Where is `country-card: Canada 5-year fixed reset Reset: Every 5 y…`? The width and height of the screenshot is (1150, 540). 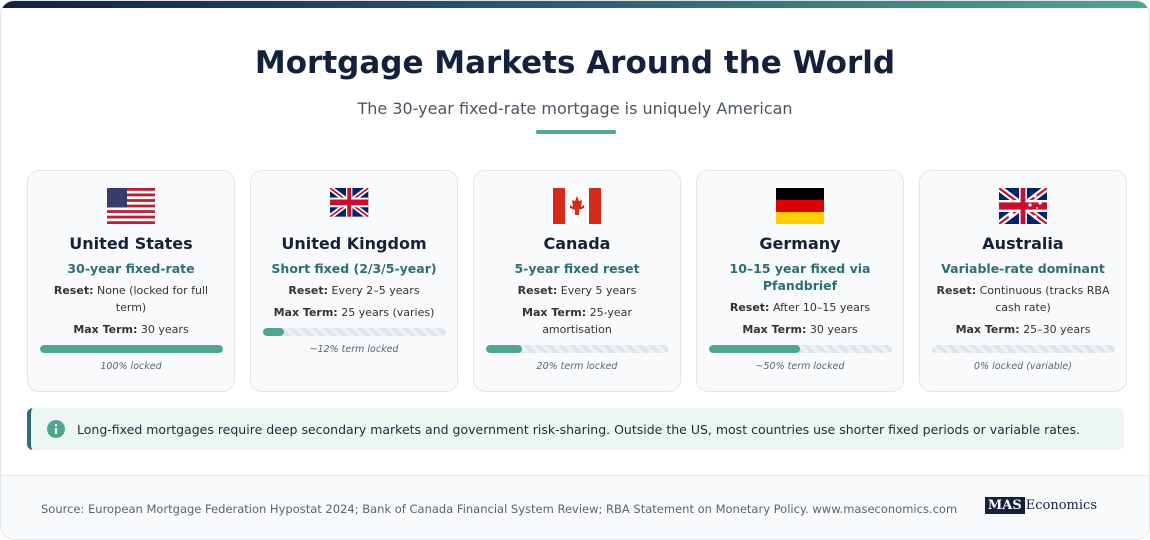
country-card: Canada 5-year fixed reset Reset: Every 5 y… is located at coordinates (577, 281).